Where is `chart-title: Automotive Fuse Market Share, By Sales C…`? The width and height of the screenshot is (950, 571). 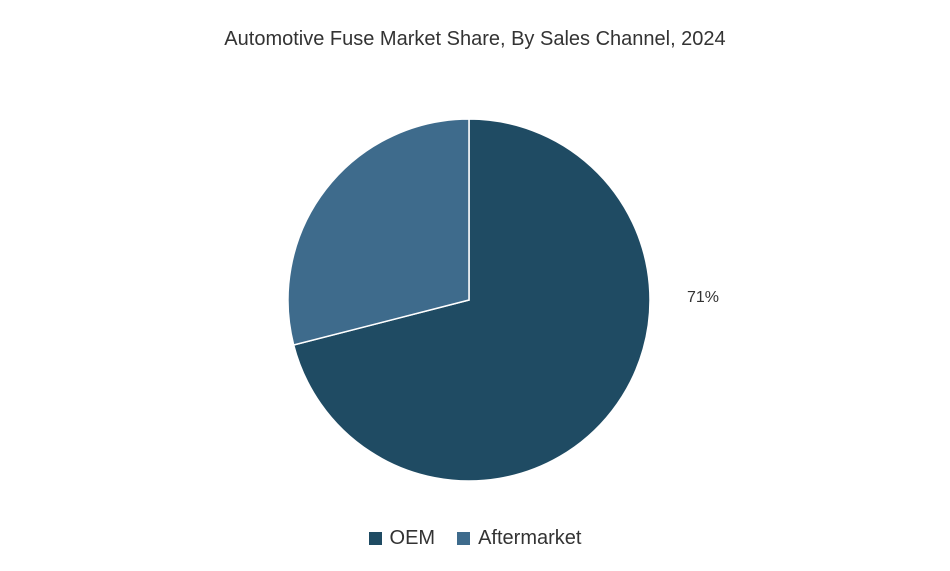 chart-title: Automotive Fuse Market Share, By Sales C… is located at coordinates (475, 39).